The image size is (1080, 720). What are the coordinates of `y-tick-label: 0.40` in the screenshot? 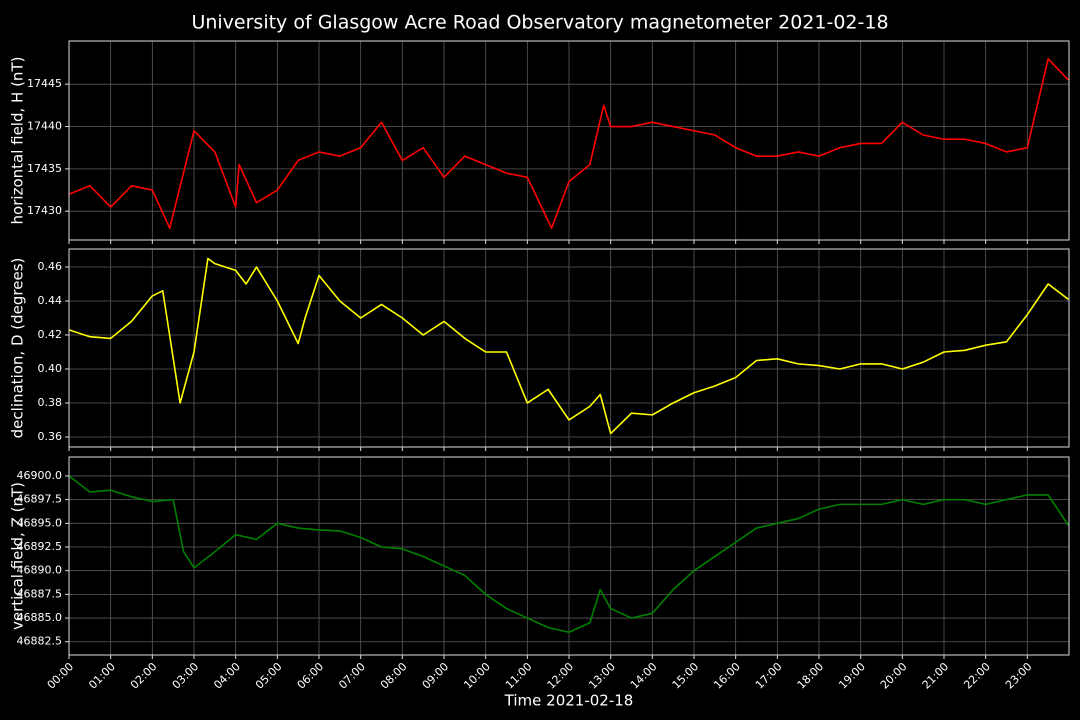 It's located at (50, 368).